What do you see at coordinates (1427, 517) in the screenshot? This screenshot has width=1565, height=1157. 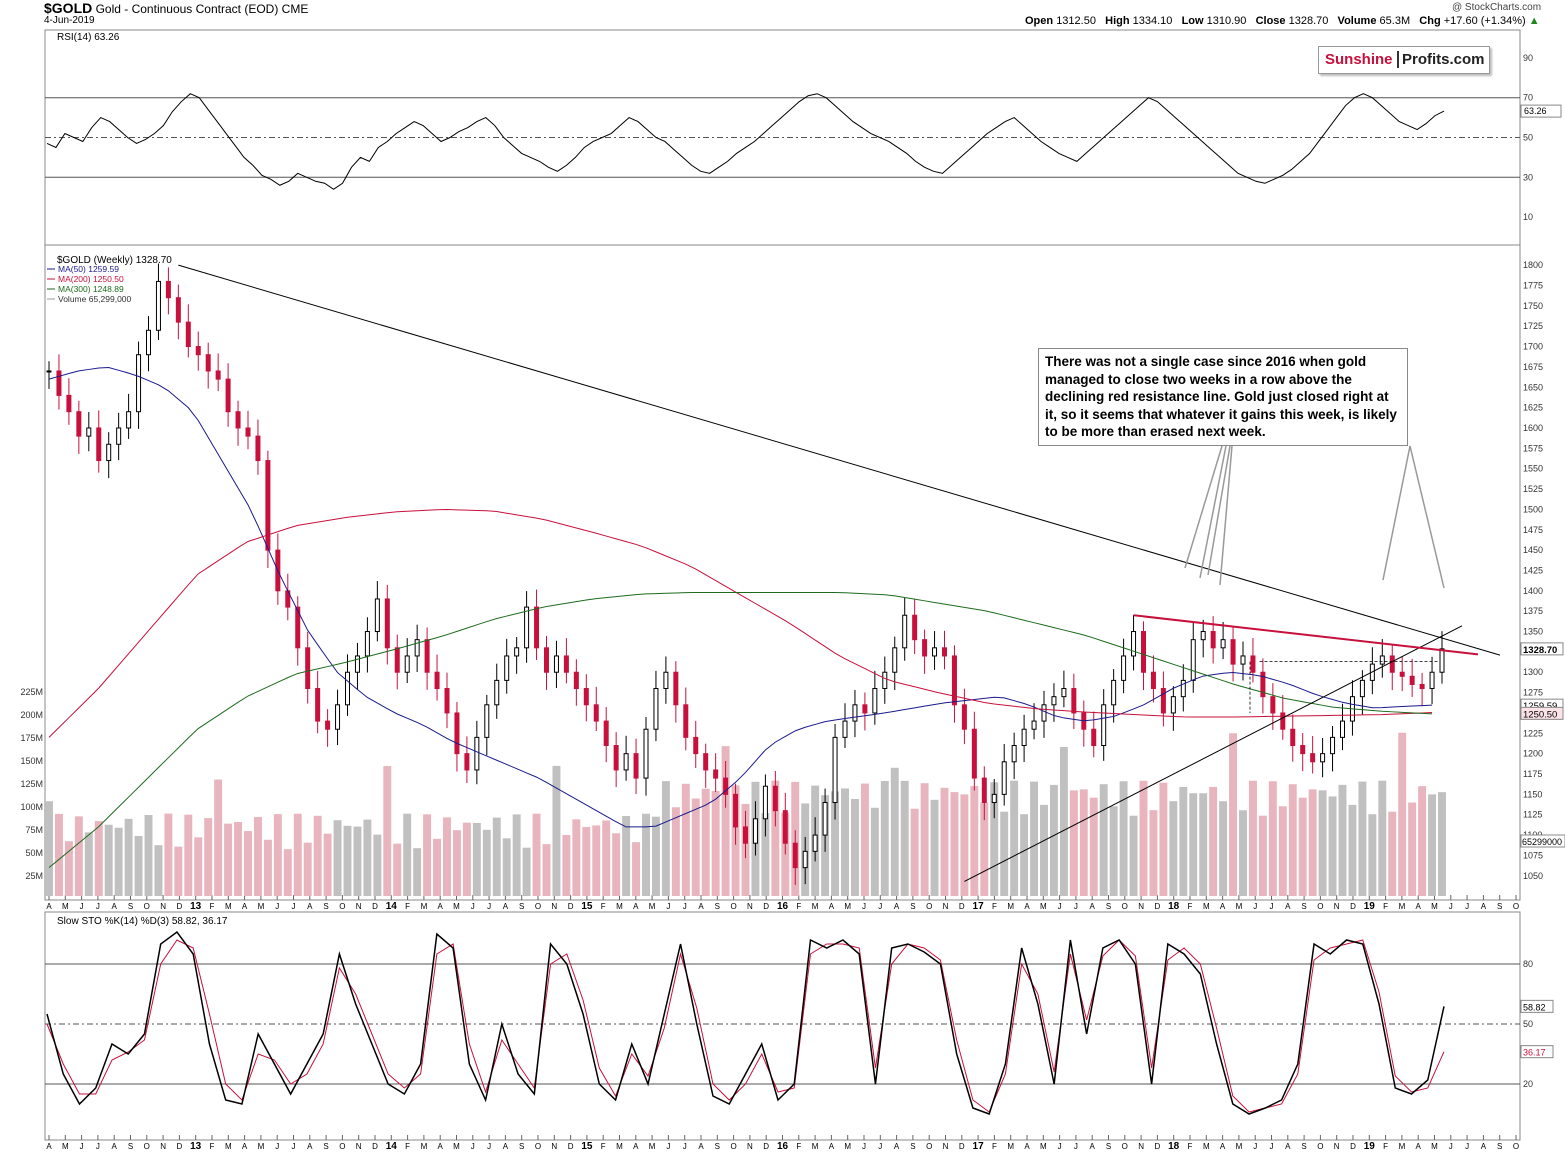 I see `annotation-pointer` at bounding box center [1427, 517].